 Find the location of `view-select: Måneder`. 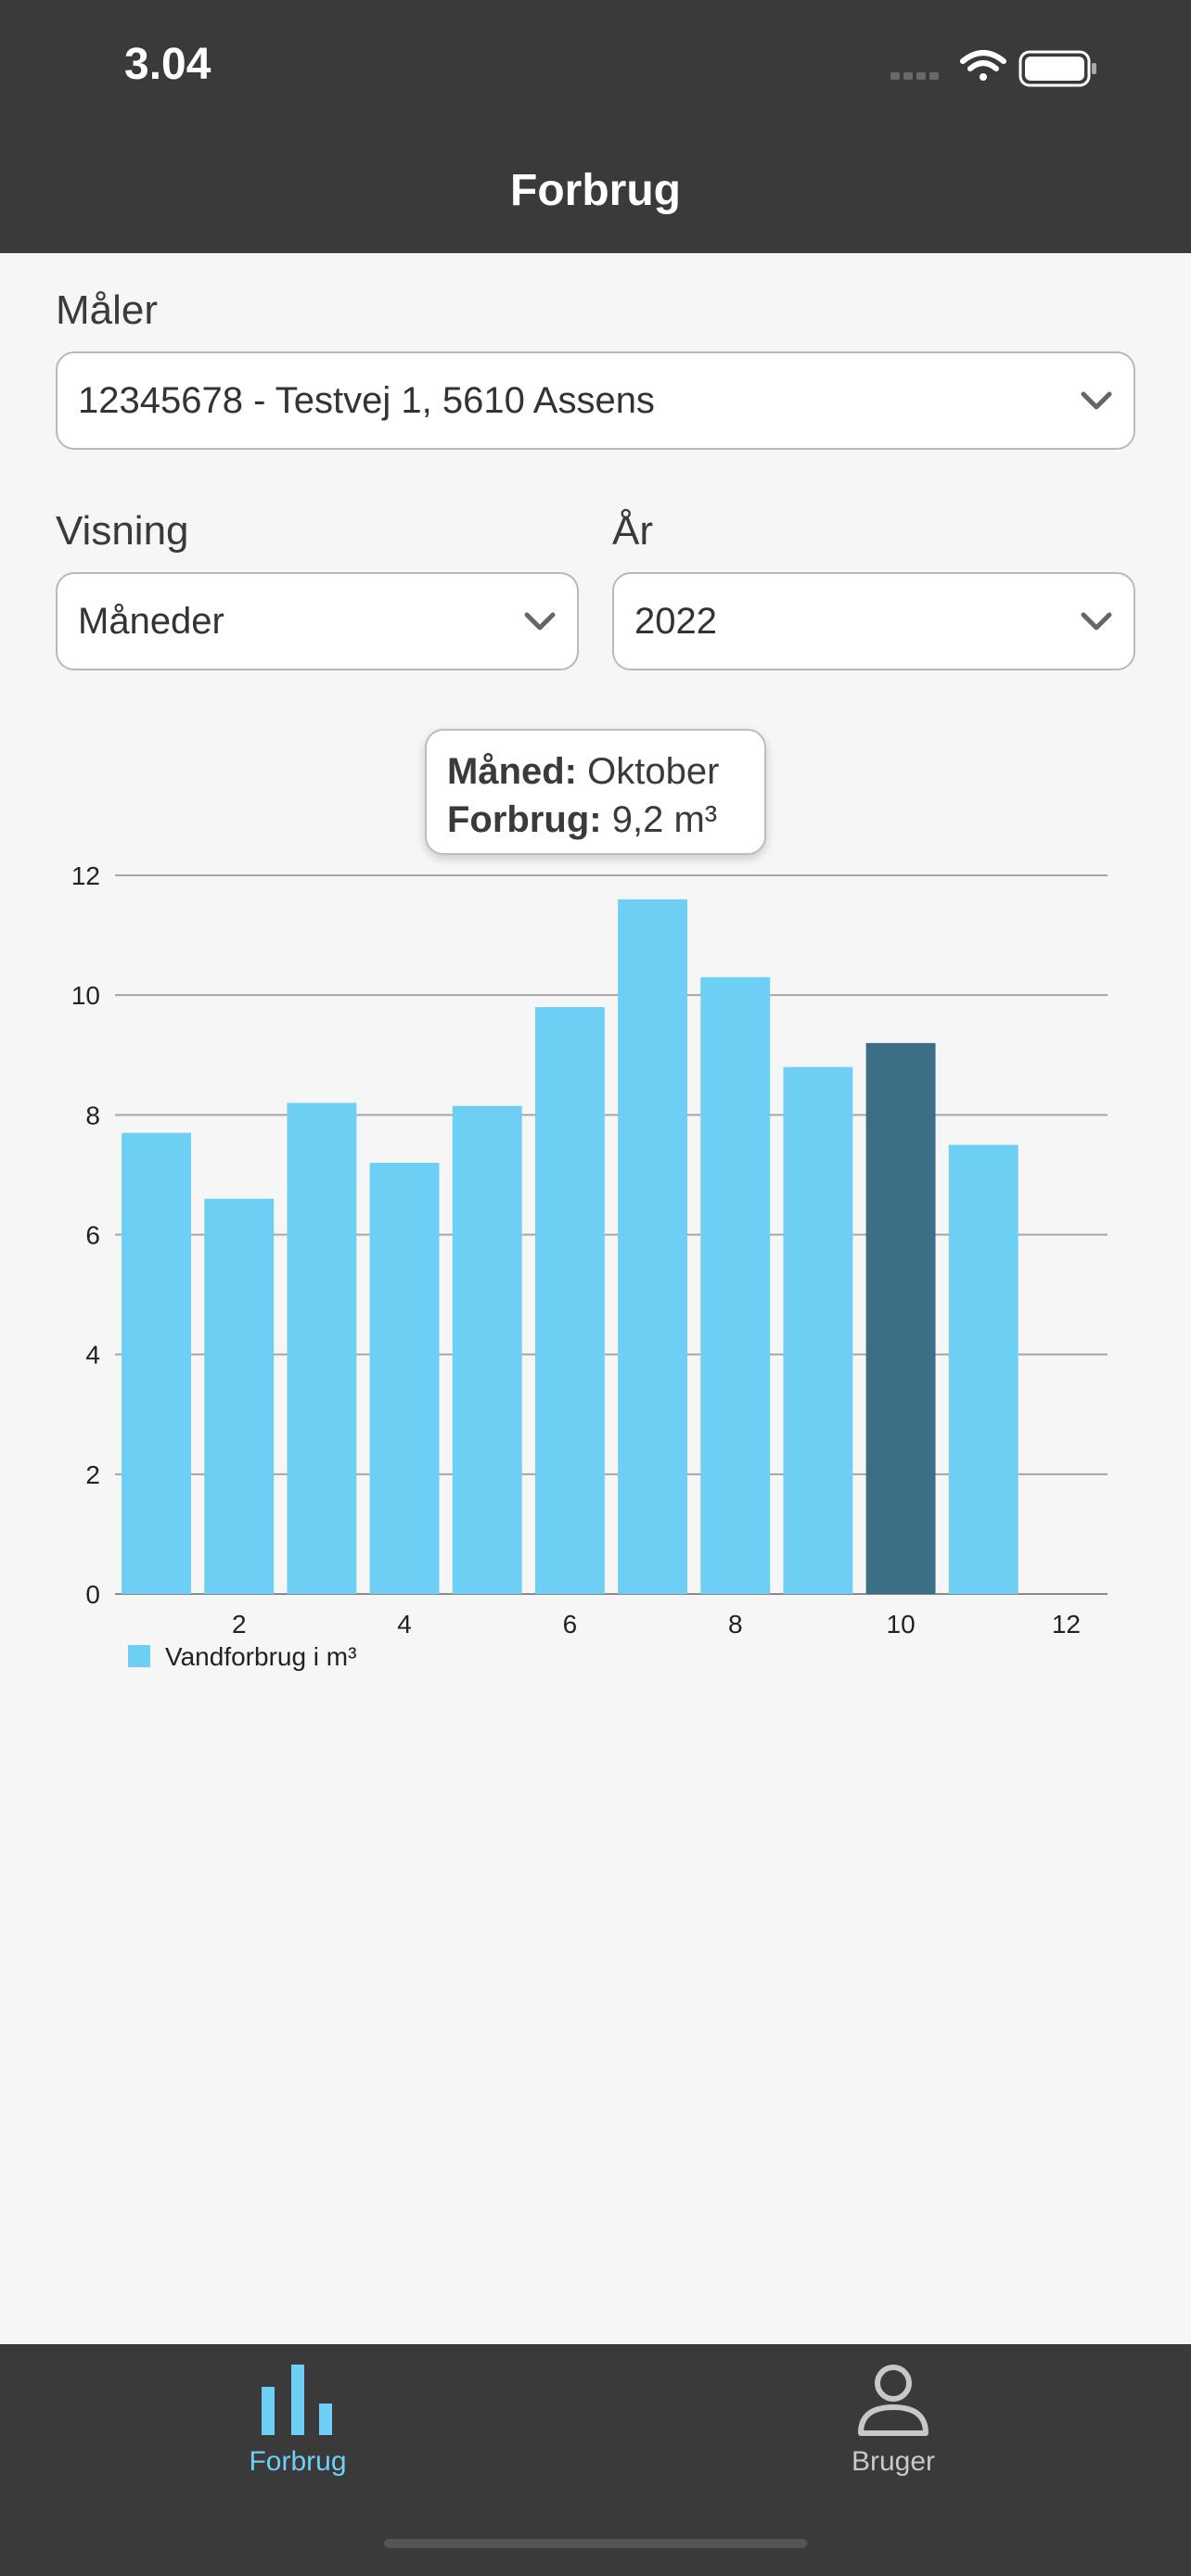

view-select: Måneder is located at coordinates (317, 621).